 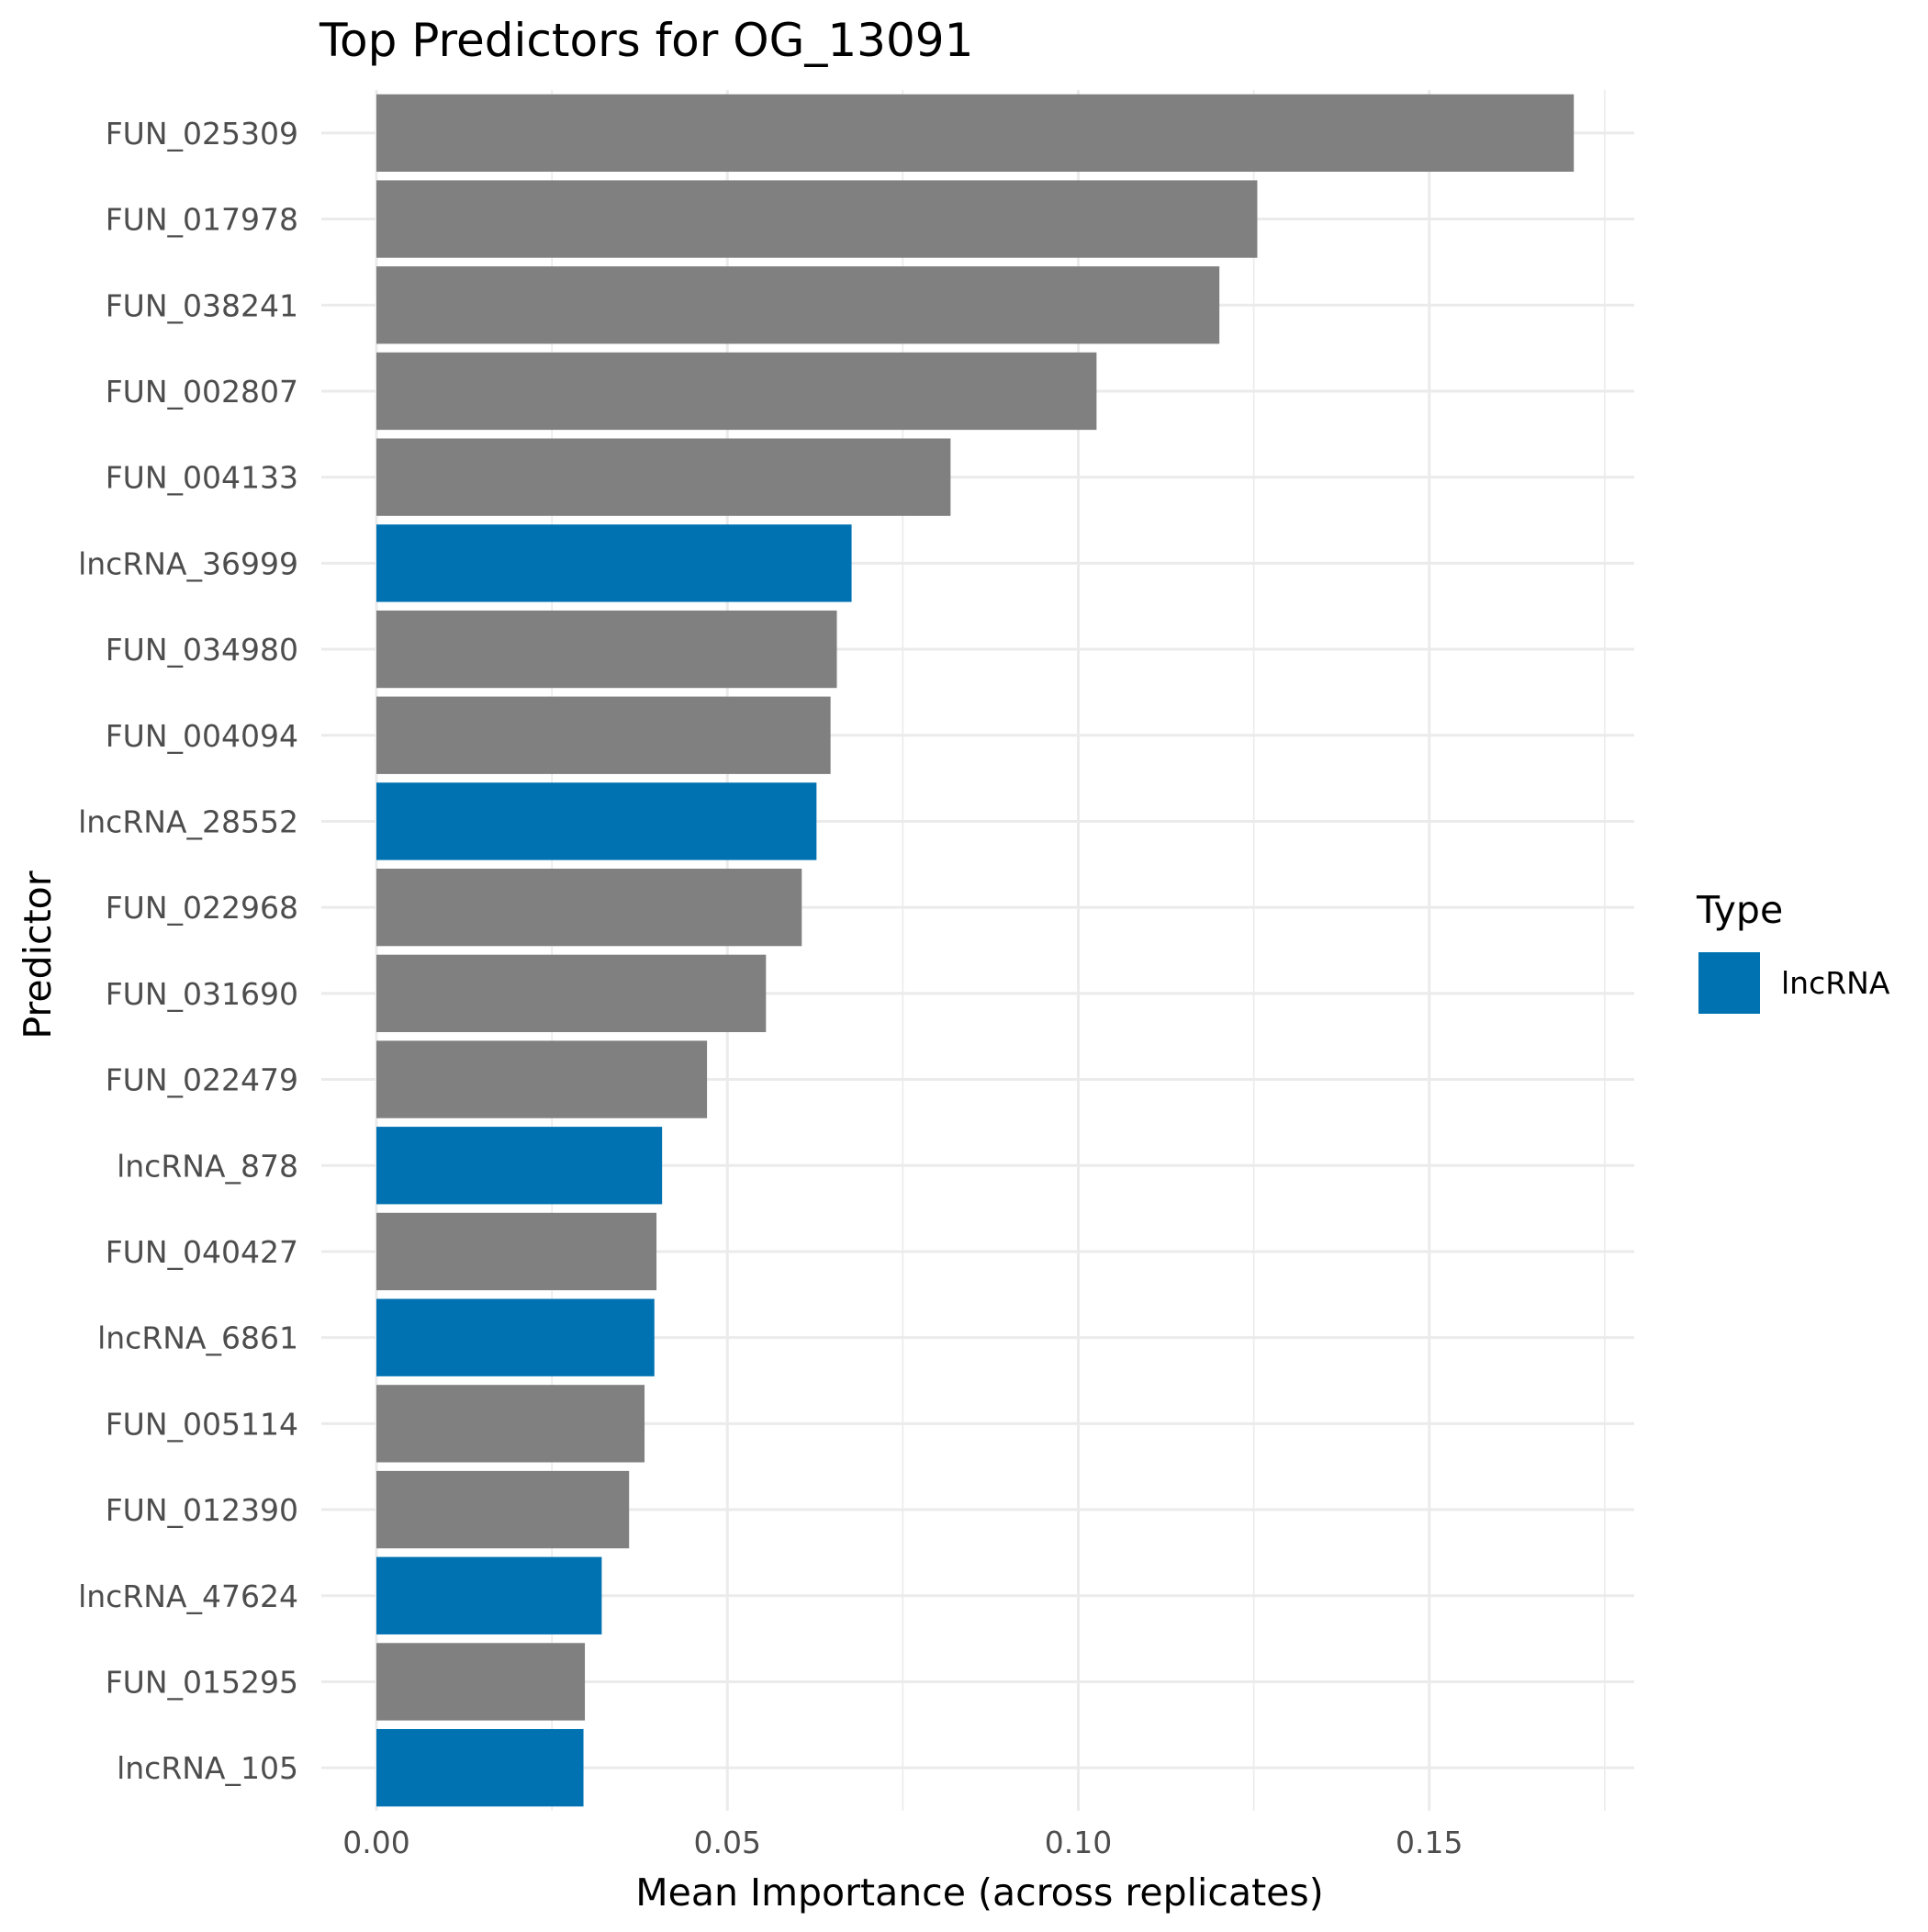 I want to click on y-tick-label: FUN_004133, so click(x=202, y=478).